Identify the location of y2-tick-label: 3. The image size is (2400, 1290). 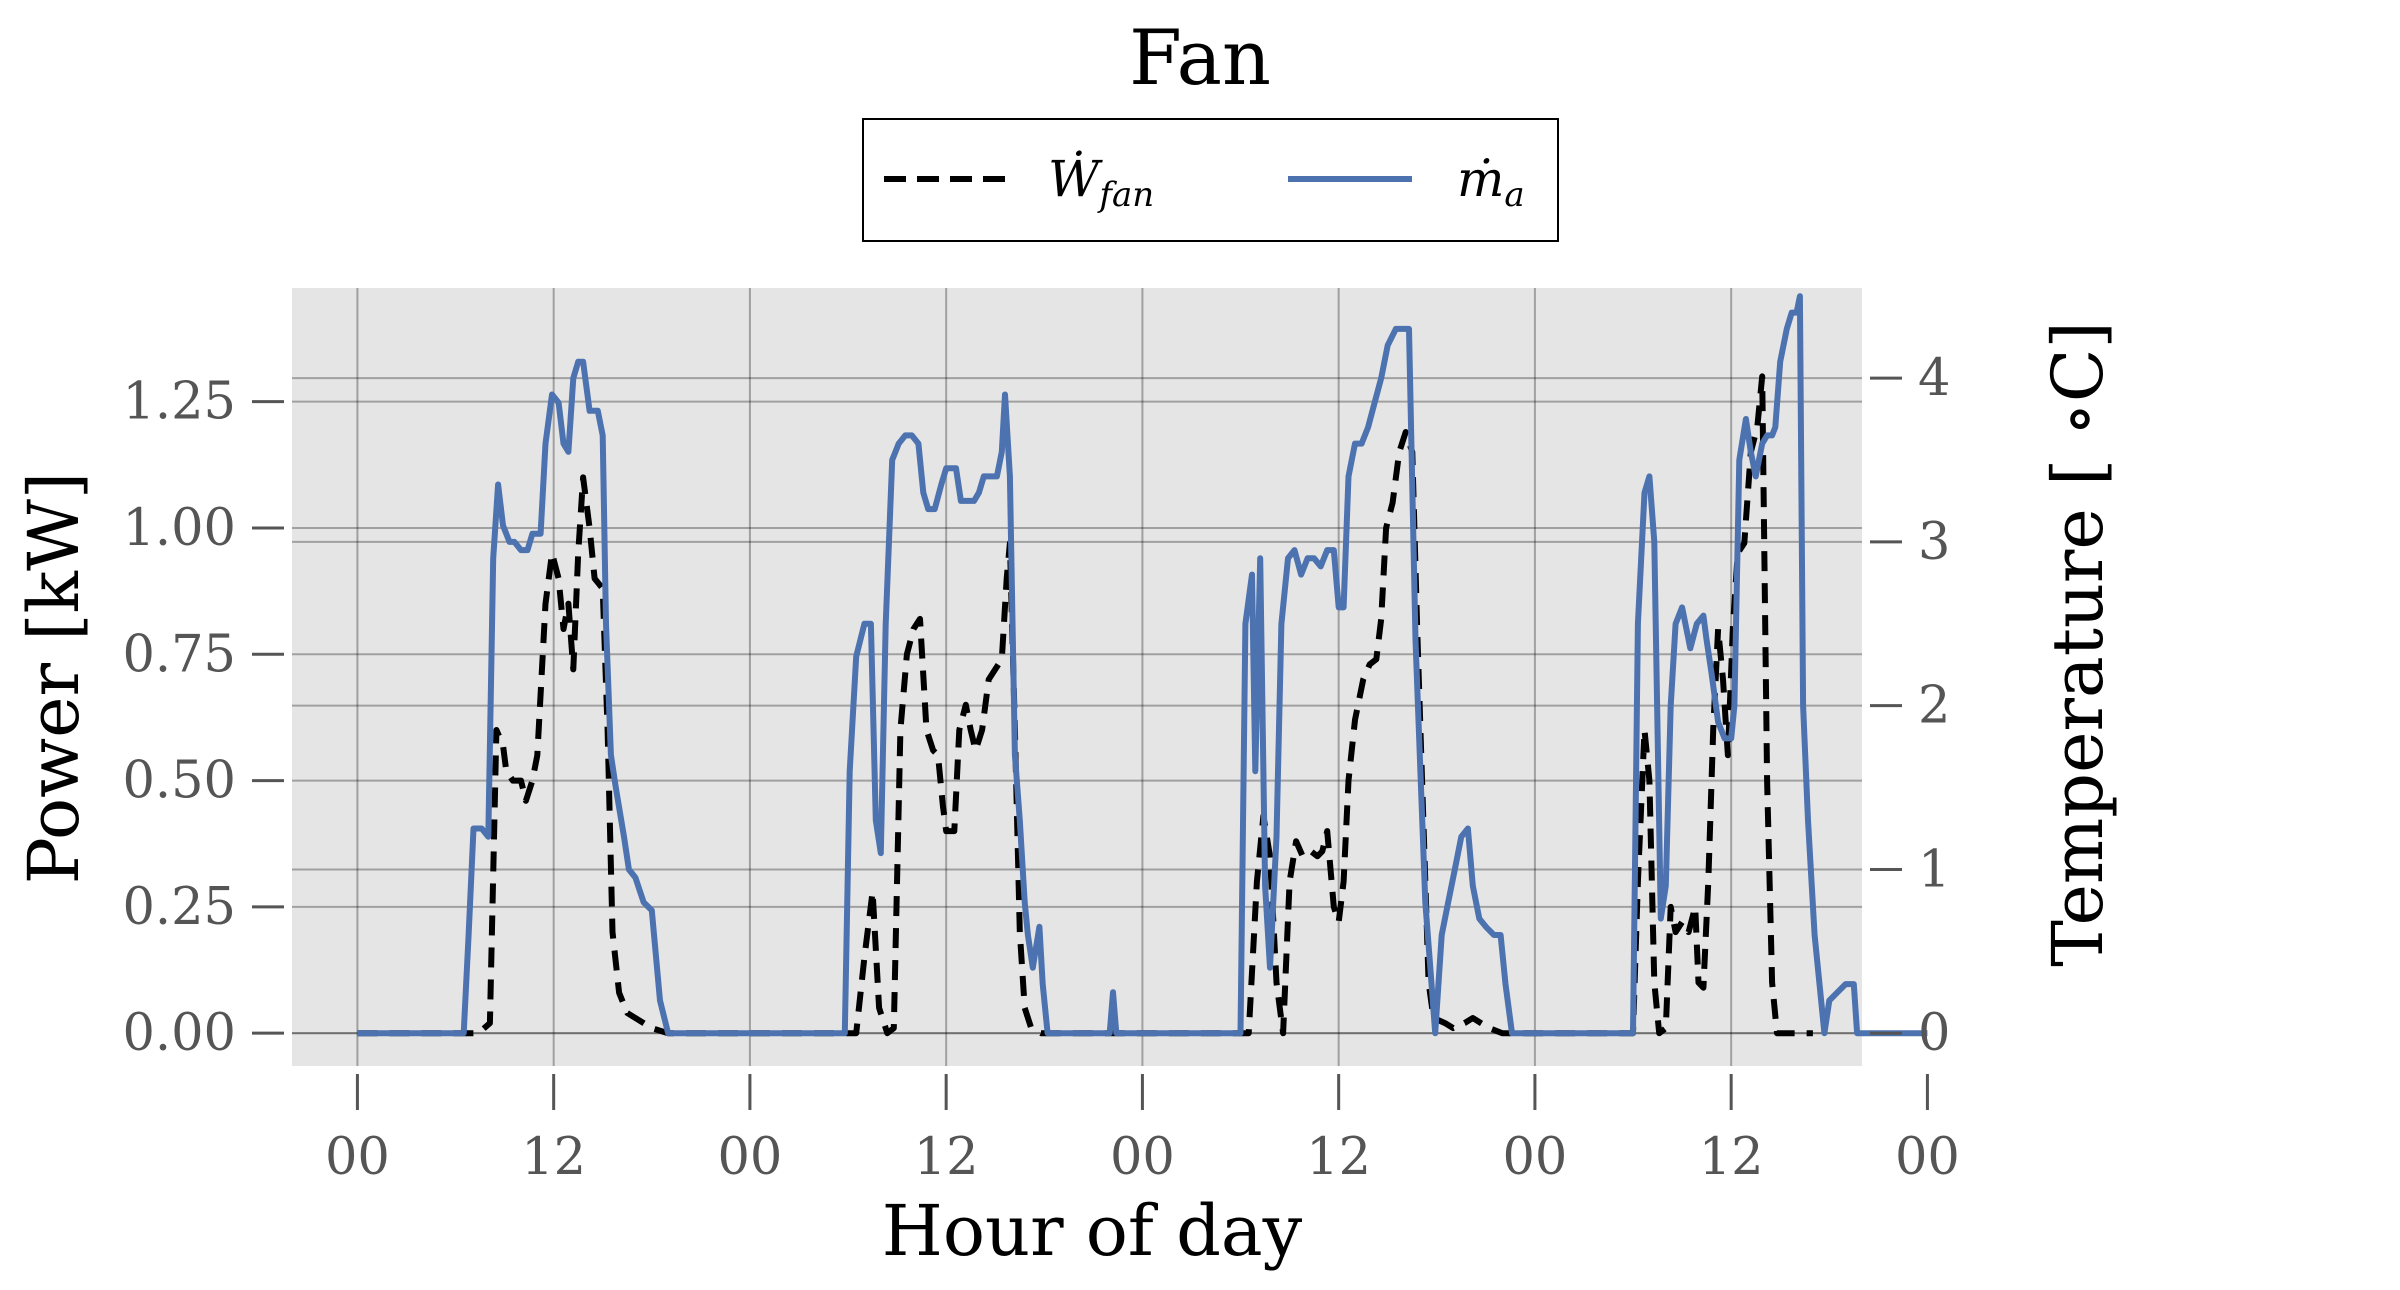
(1934, 542).